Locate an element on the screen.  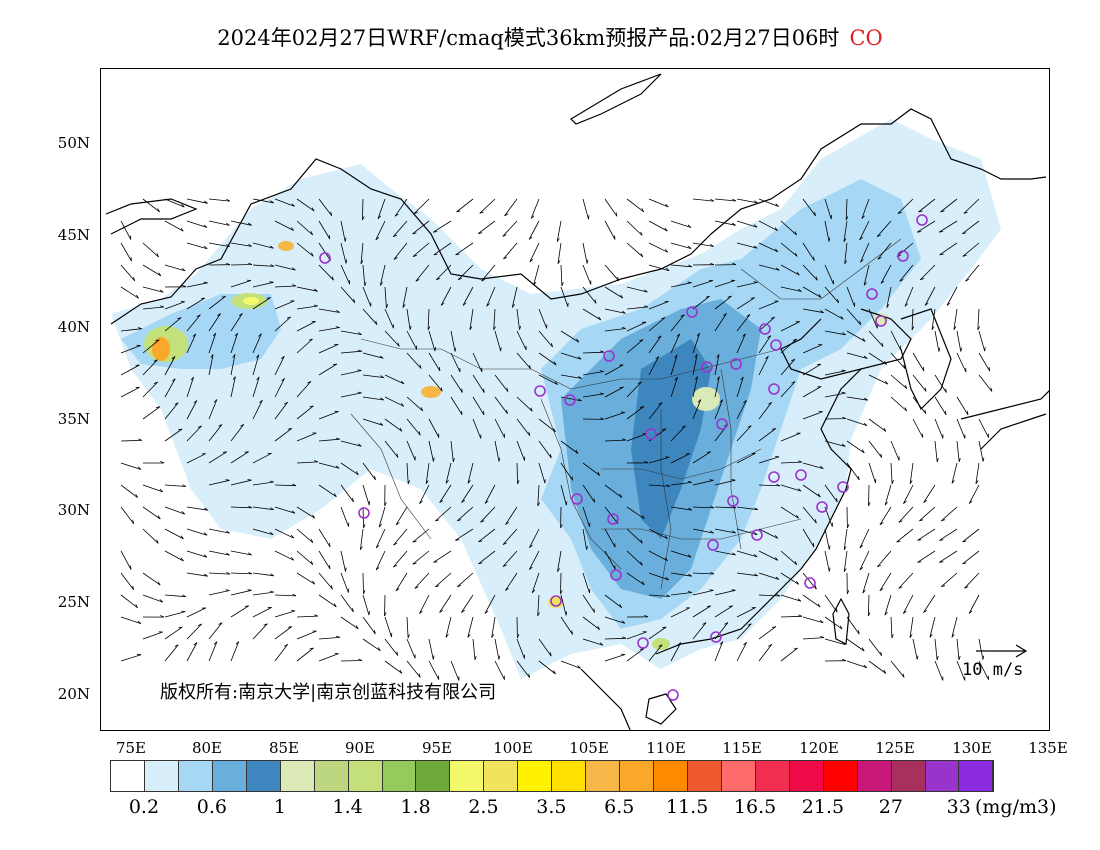
lon-label-110e: 110E is located at coordinates (666, 748).